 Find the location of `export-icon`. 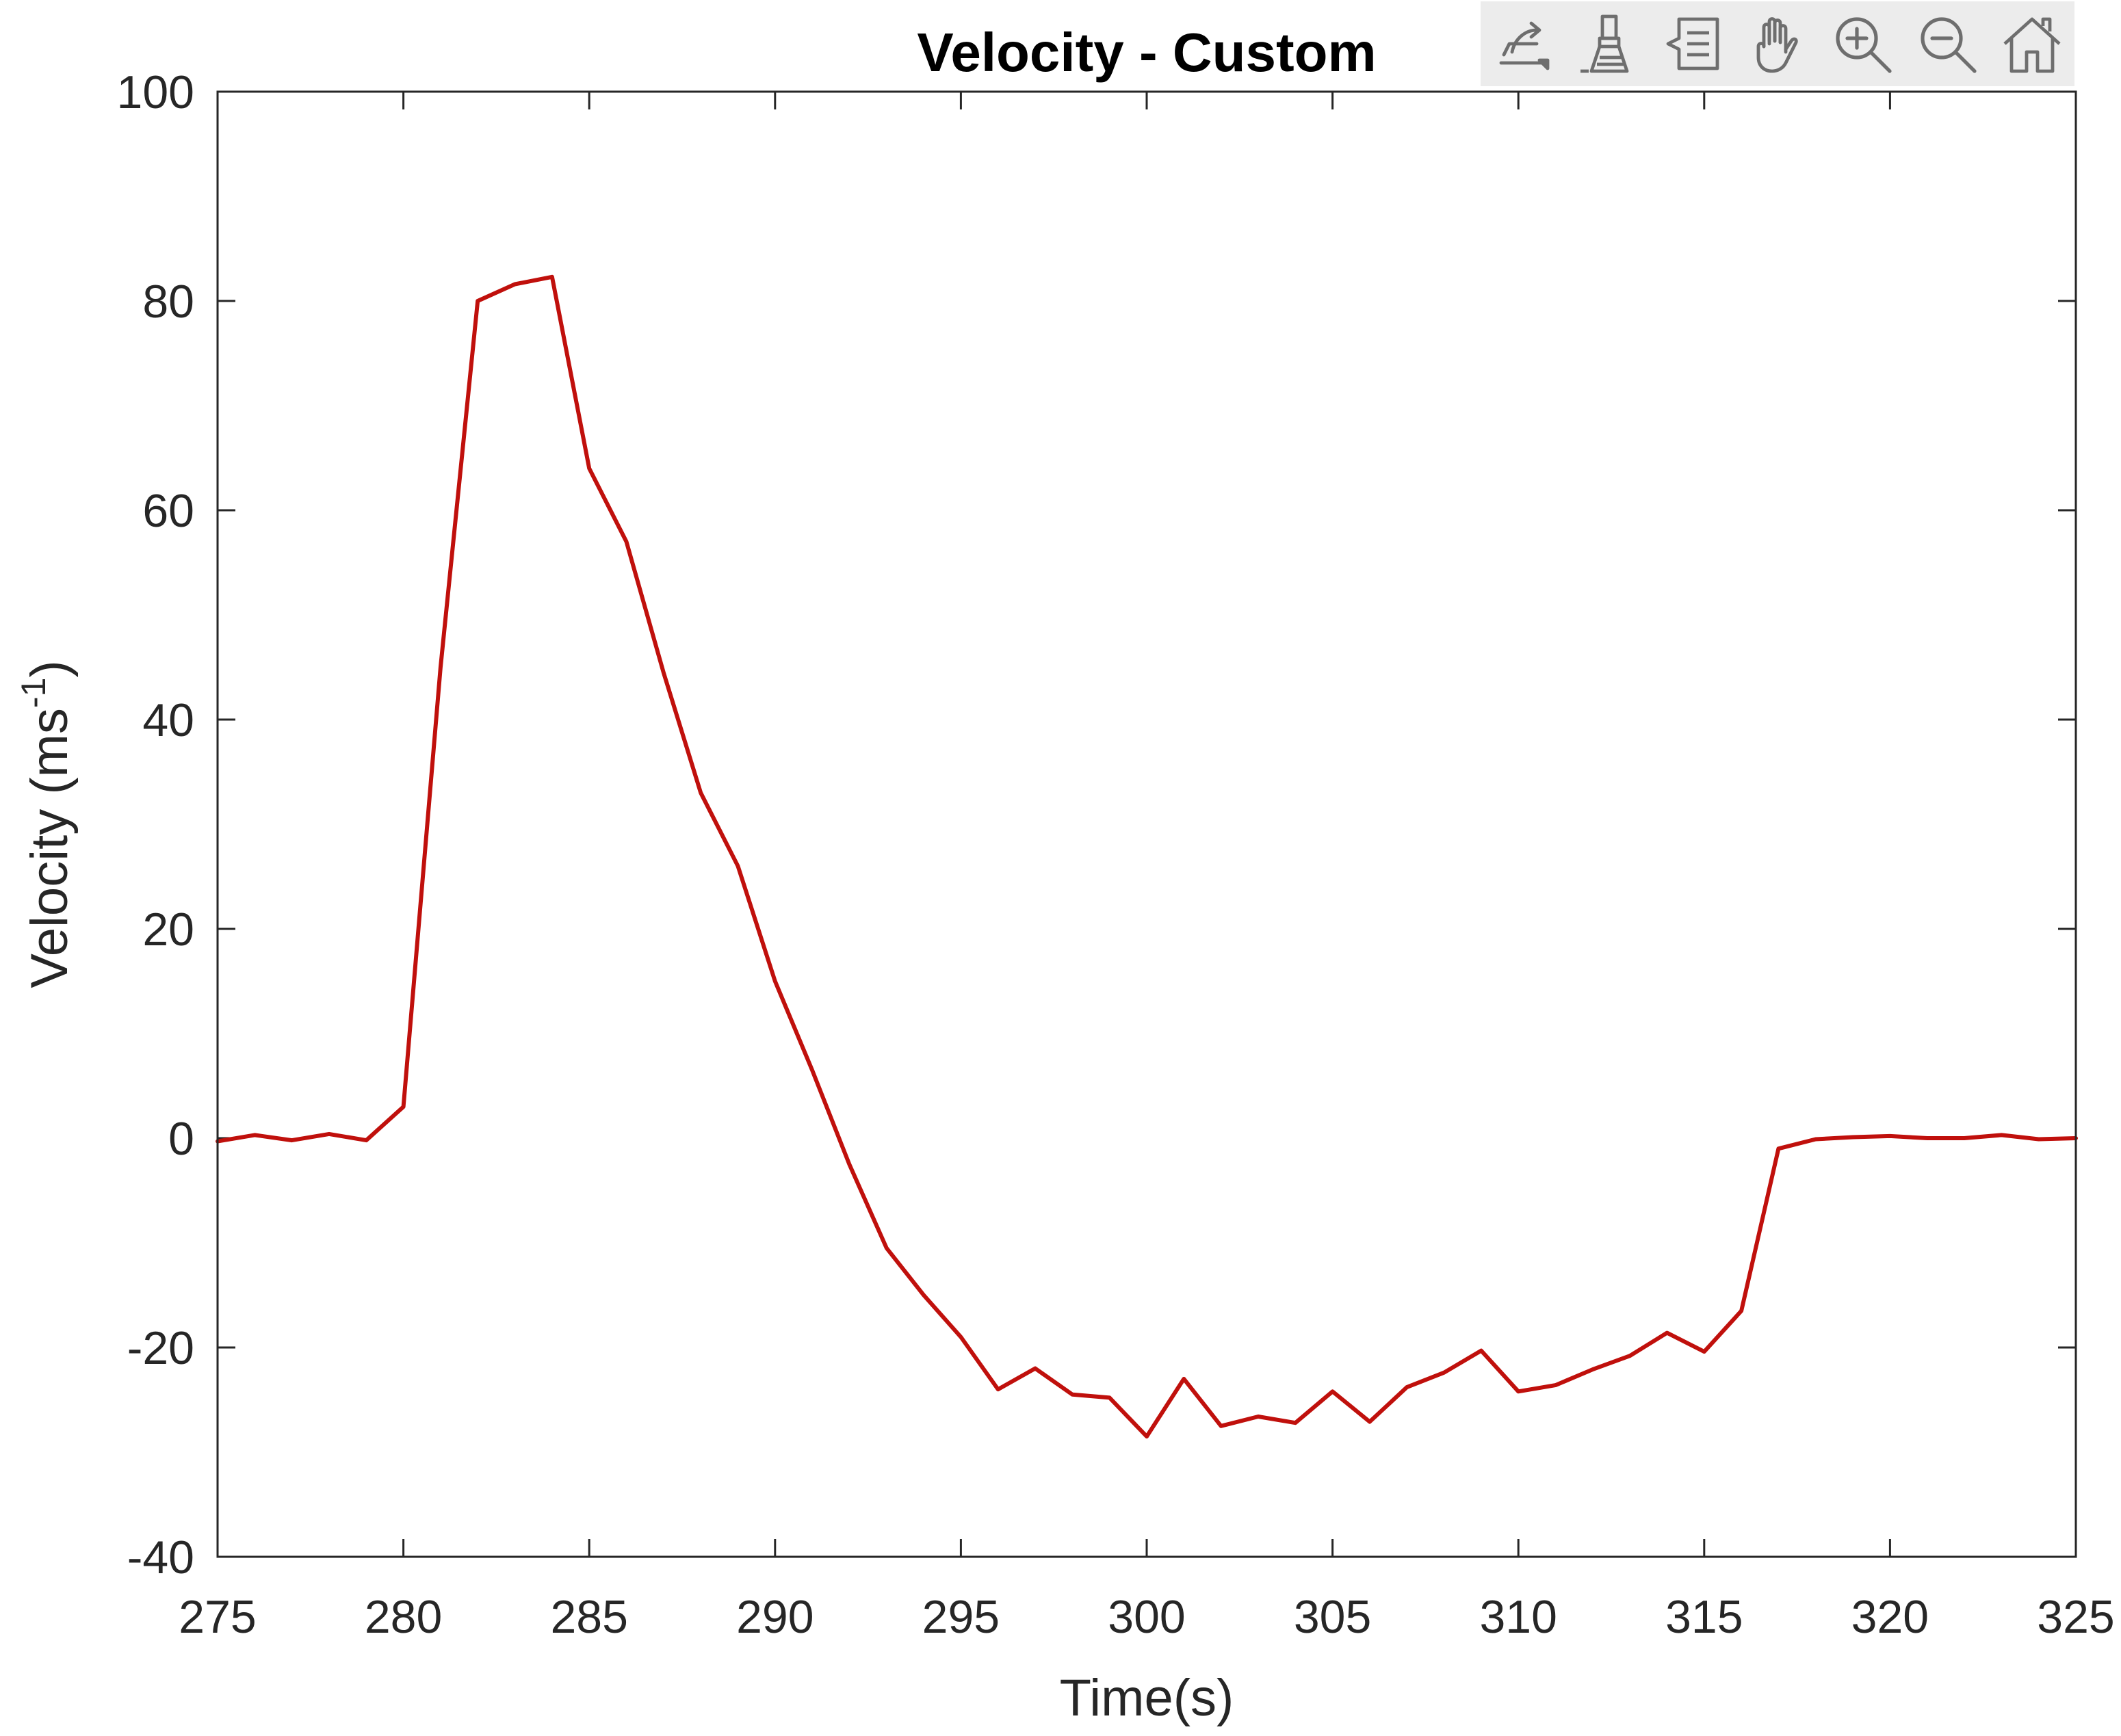

export-icon is located at coordinates (1525, 45).